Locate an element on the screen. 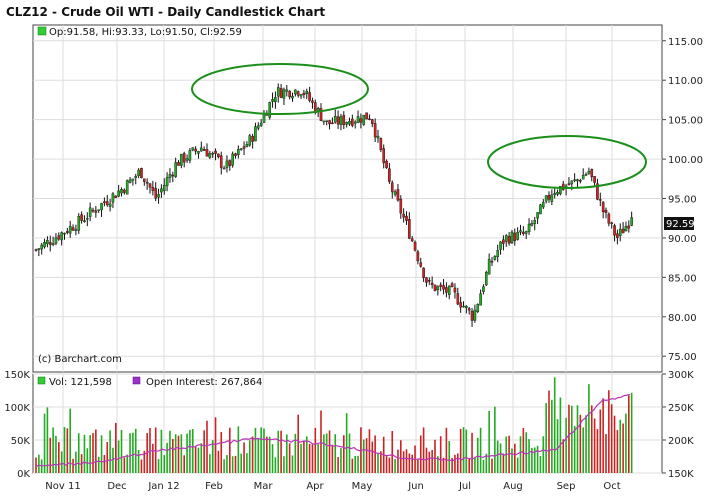 The height and width of the screenshot is (503, 715). volume-y-axis: 150K 100K 50K 0K is located at coordinates (17, 425).